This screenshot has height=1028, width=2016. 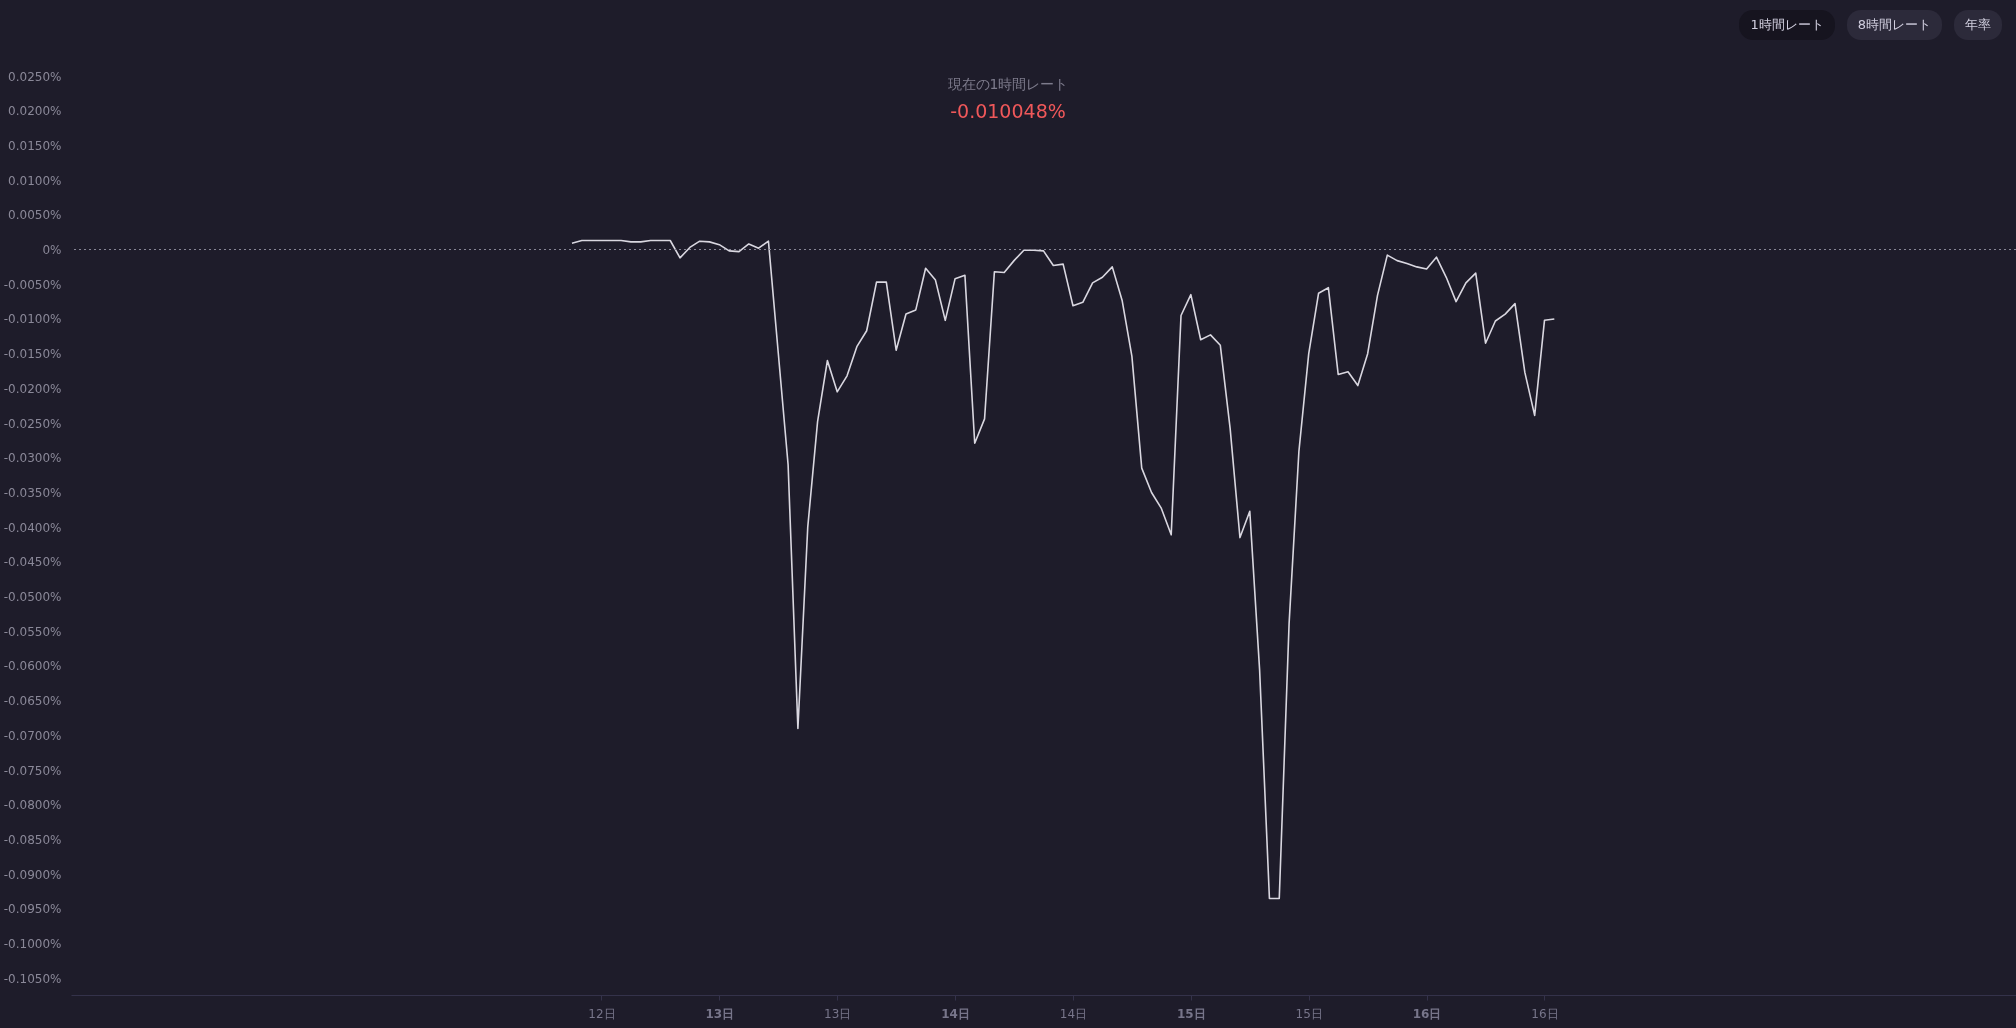 What do you see at coordinates (1787, 25) in the screenshot?
I see `text: 1時間レート` at bounding box center [1787, 25].